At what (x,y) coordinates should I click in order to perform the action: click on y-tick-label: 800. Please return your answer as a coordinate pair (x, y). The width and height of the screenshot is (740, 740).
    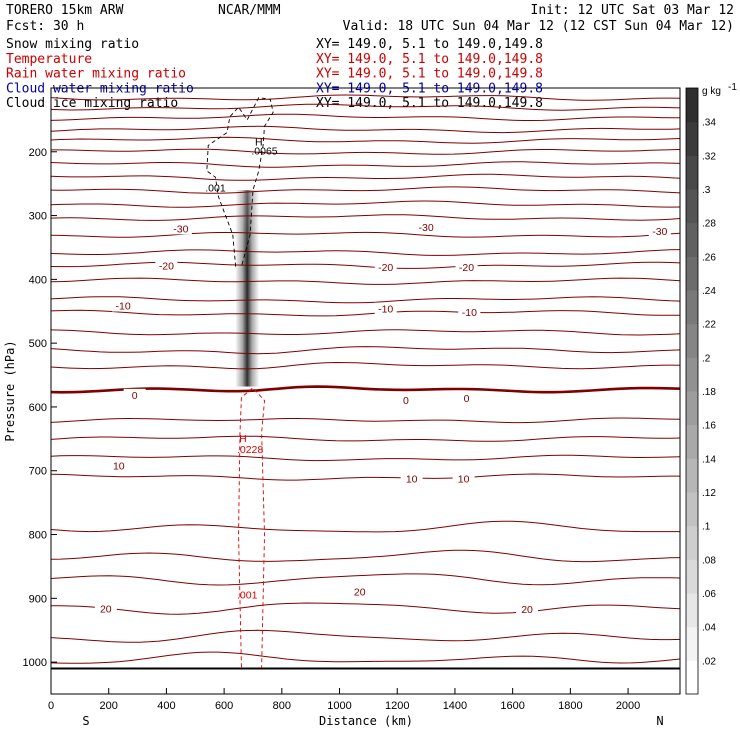
    Looking at the image, I should click on (38, 536).